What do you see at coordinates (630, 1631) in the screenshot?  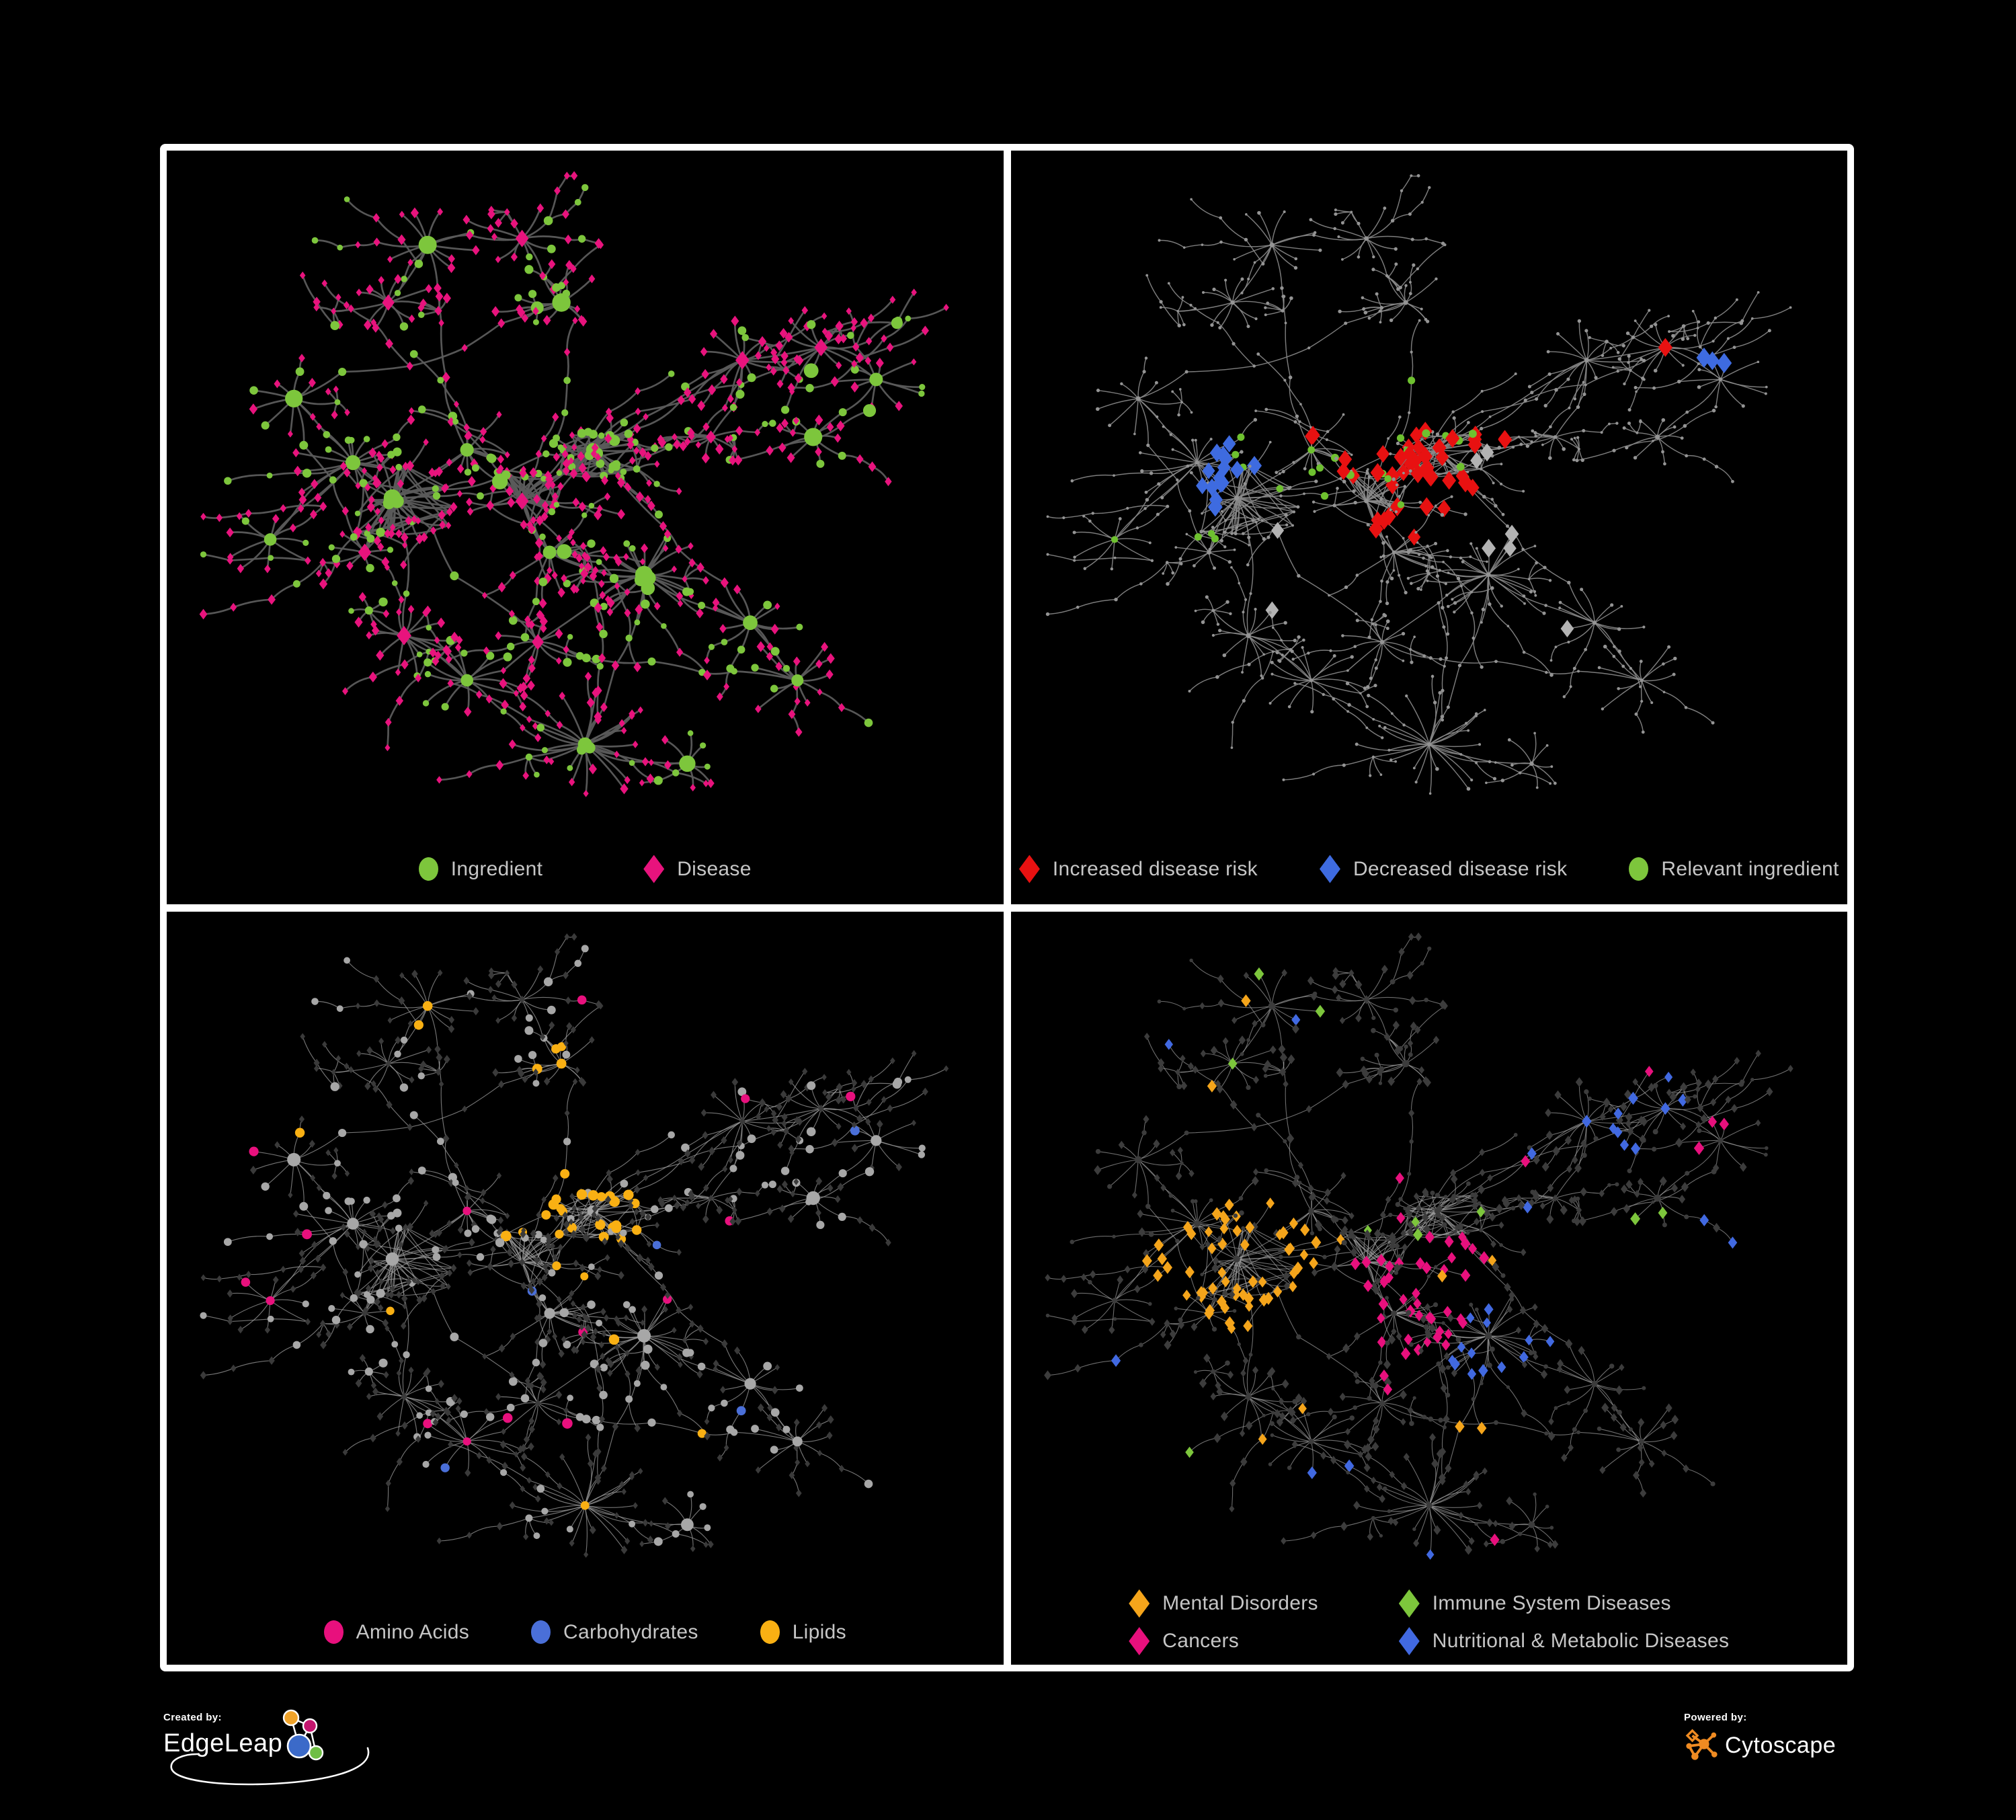 I see `legend-label: Carbohydrates` at bounding box center [630, 1631].